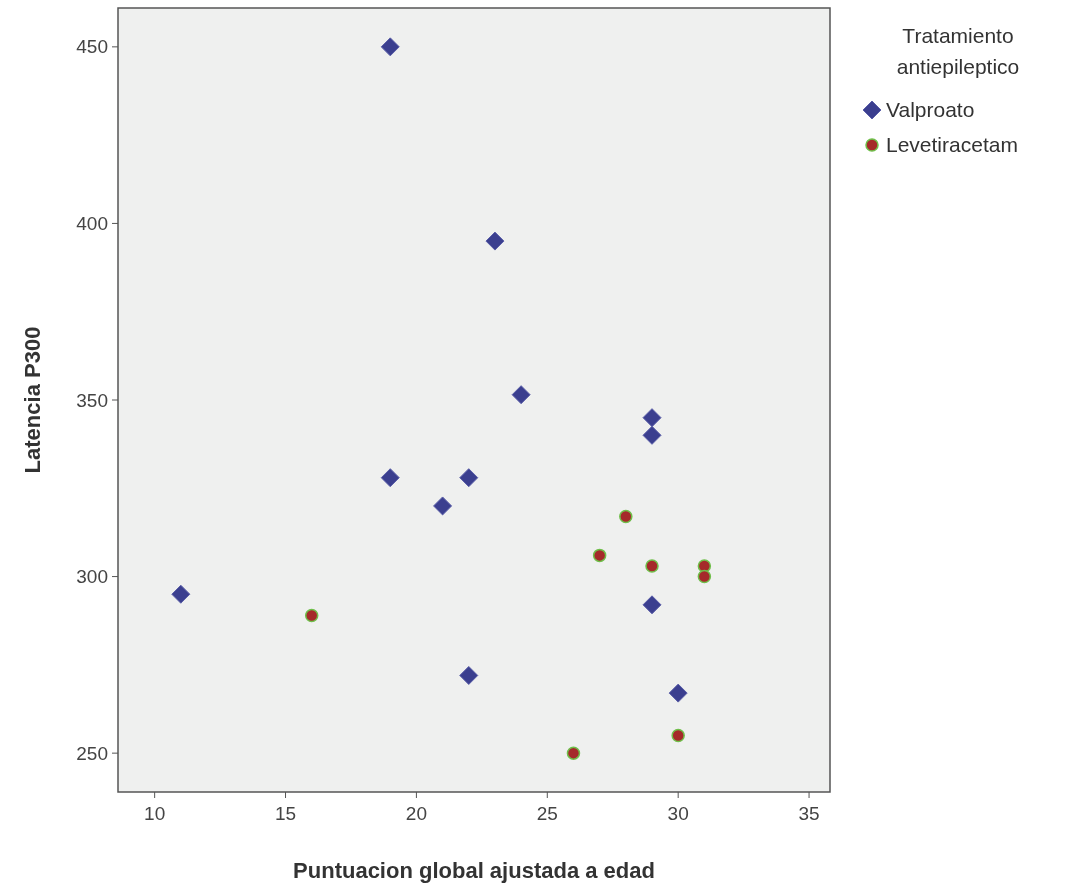 This screenshot has height=896, width=1065. What do you see at coordinates (952, 145) in the screenshot?
I see `legend-label: Levetiracetam` at bounding box center [952, 145].